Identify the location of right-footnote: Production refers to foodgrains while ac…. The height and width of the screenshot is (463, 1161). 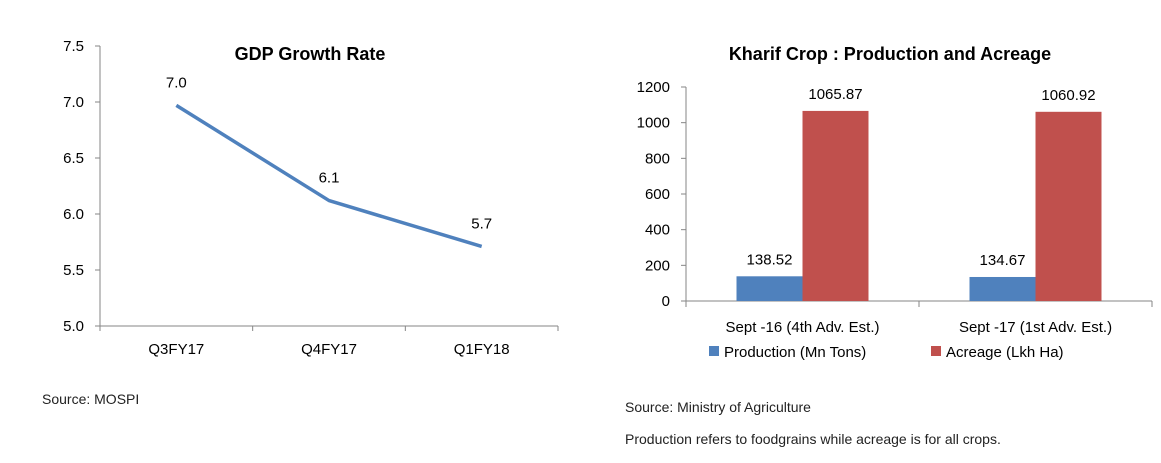
(813, 439).